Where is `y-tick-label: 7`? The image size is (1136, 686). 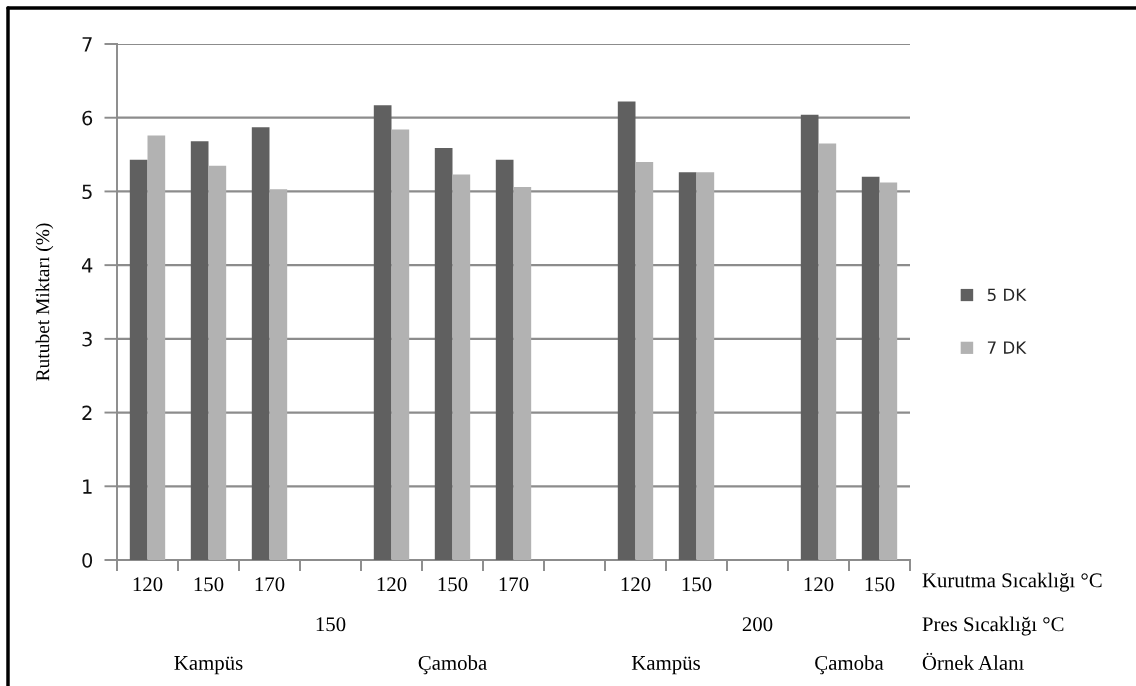 y-tick-label: 7 is located at coordinates (87, 44).